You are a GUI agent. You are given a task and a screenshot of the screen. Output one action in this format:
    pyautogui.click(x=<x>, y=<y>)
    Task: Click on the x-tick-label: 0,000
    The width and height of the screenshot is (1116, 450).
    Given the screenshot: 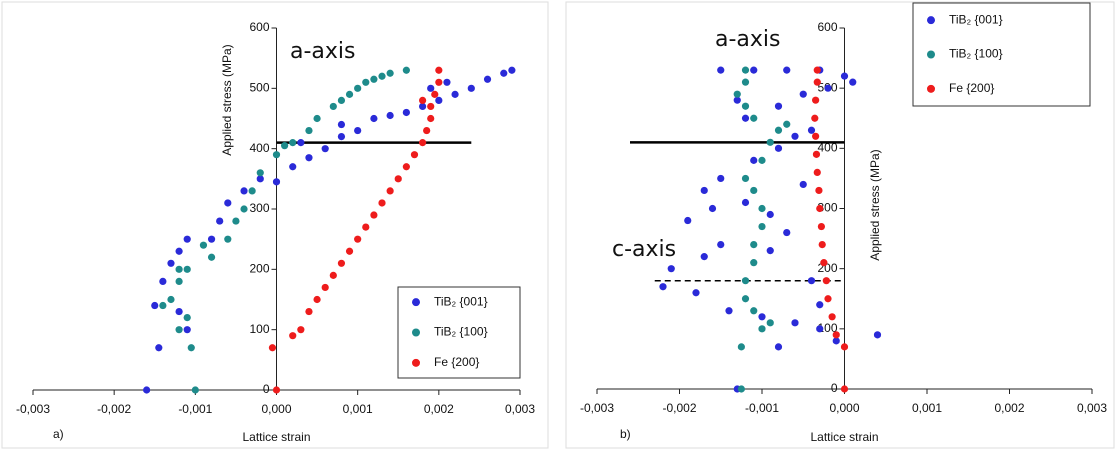 What is the action you would take?
    pyautogui.click(x=276, y=409)
    